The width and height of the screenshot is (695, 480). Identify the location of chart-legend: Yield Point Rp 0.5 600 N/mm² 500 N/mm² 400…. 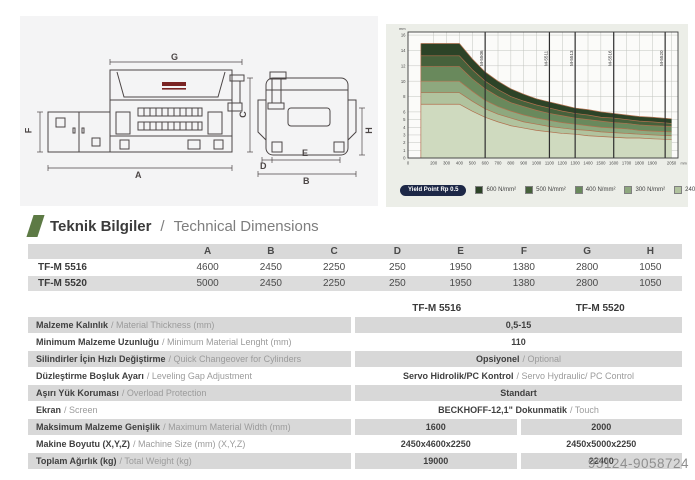
(540, 190).